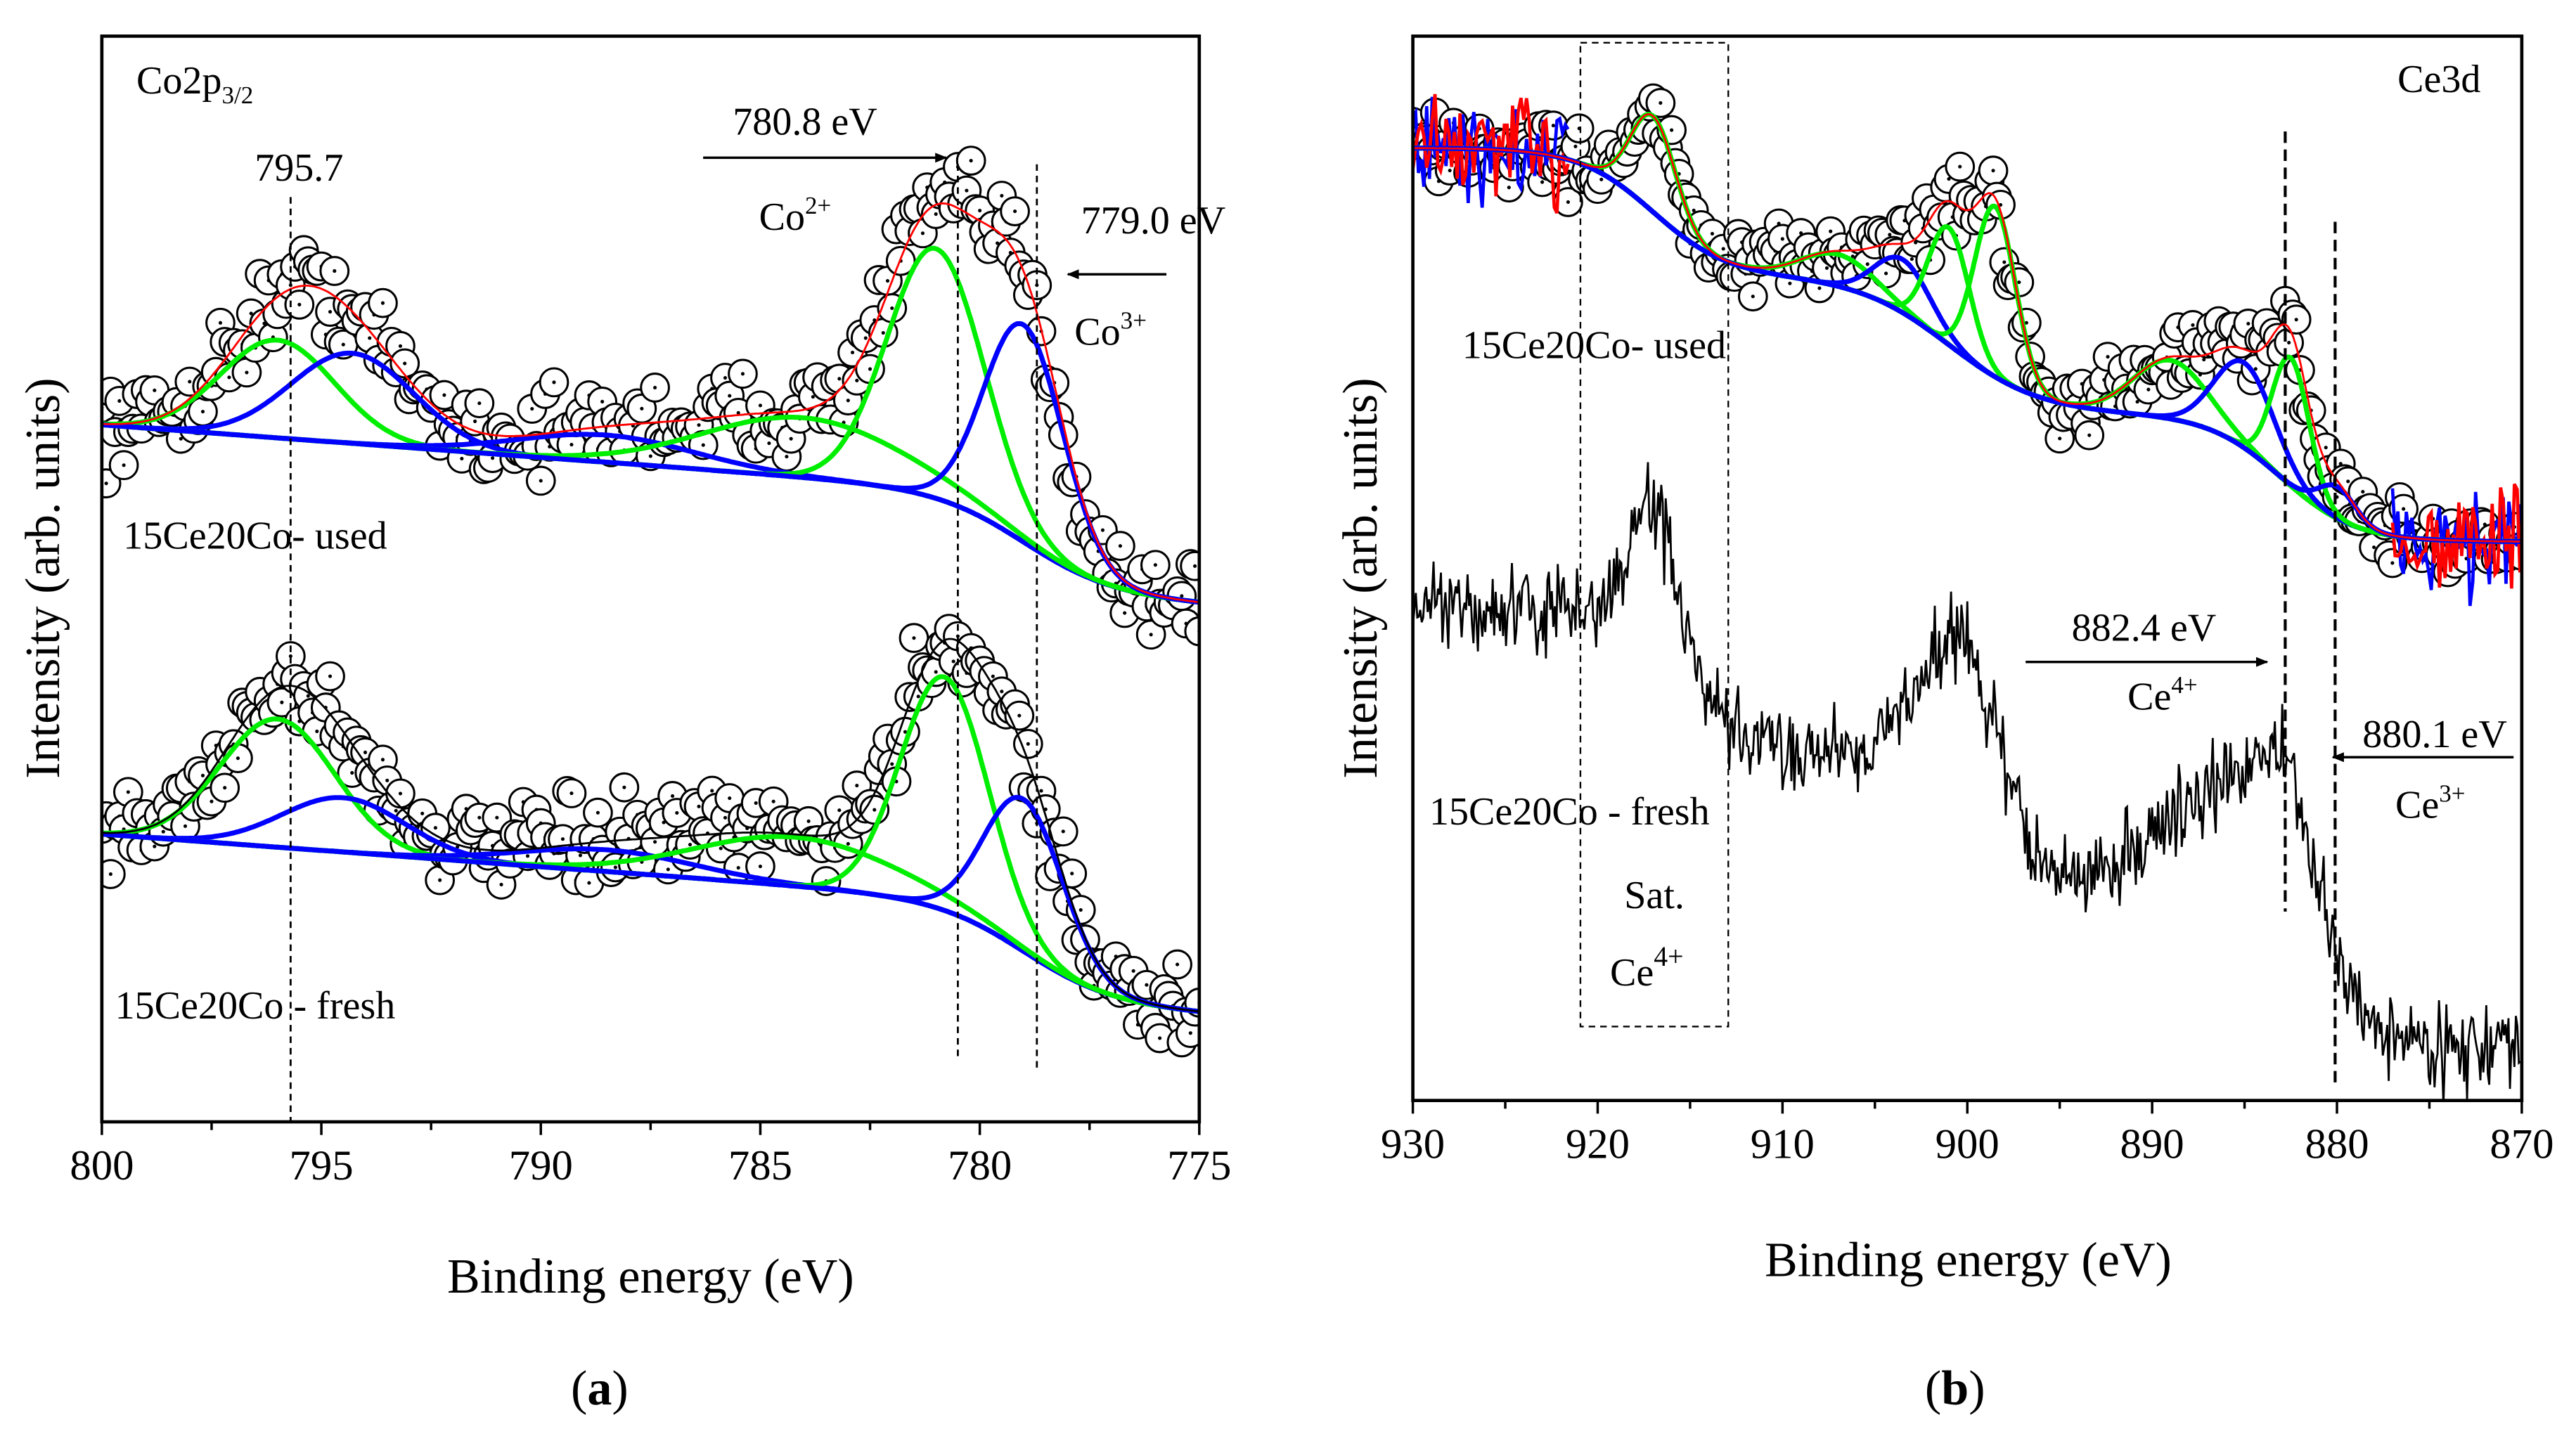 The image size is (2576, 1429). I want to click on x-tick-label: 800, so click(102, 1165).